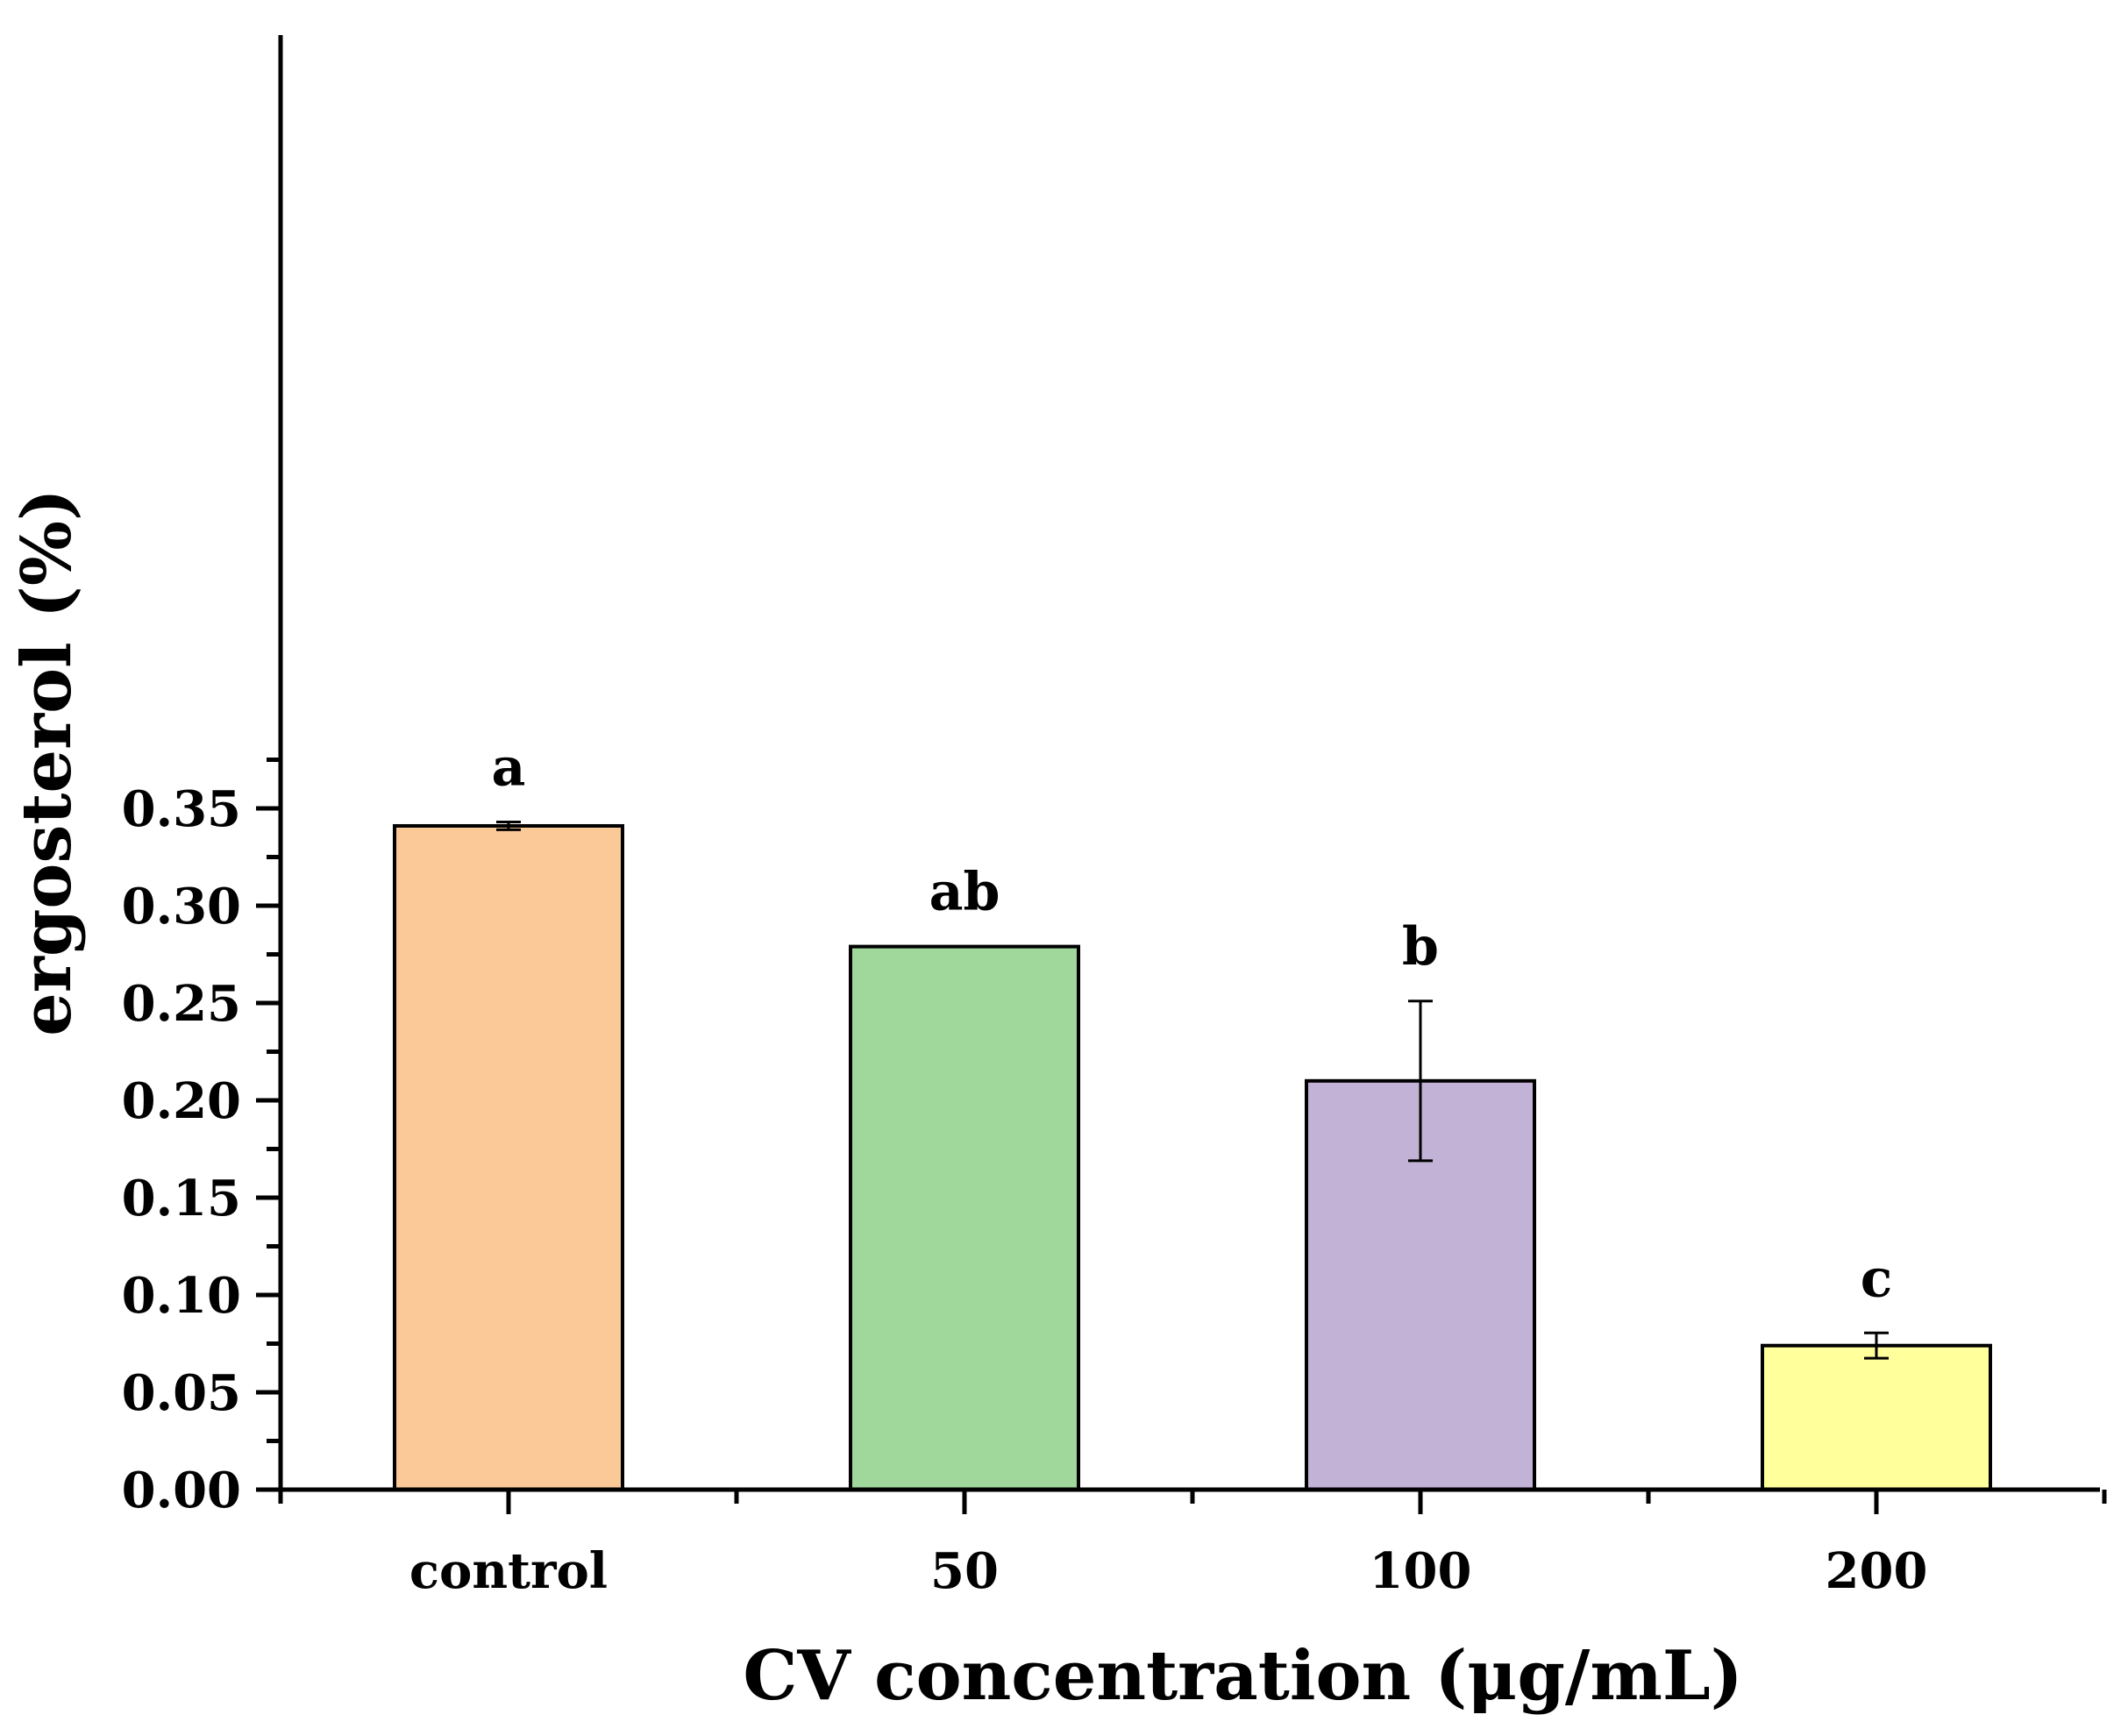  I want to click on y-tick-label: 0.25, so click(181, 1004).